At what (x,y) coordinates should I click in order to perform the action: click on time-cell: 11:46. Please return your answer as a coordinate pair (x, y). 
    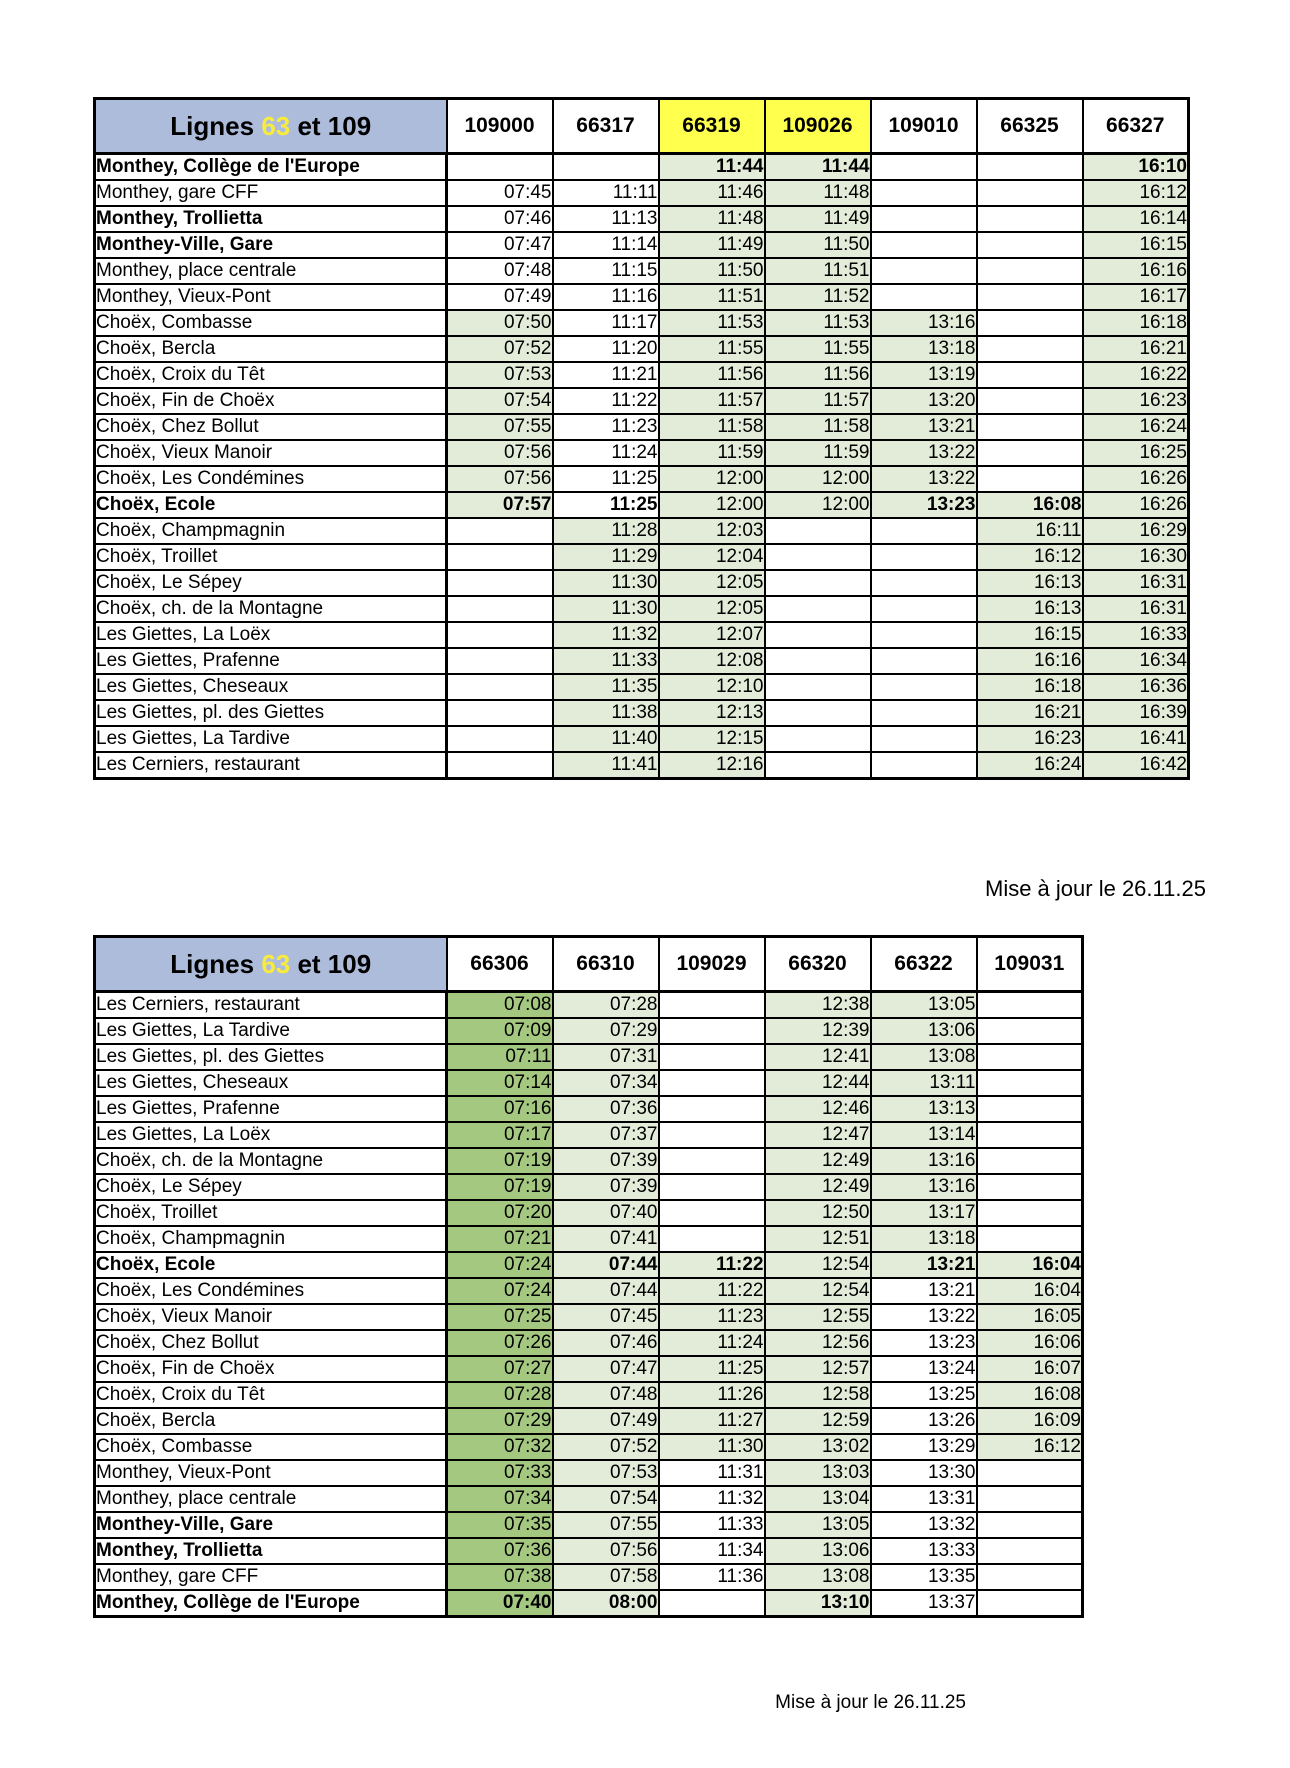
    Looking at the image, I should click on (711, 193).